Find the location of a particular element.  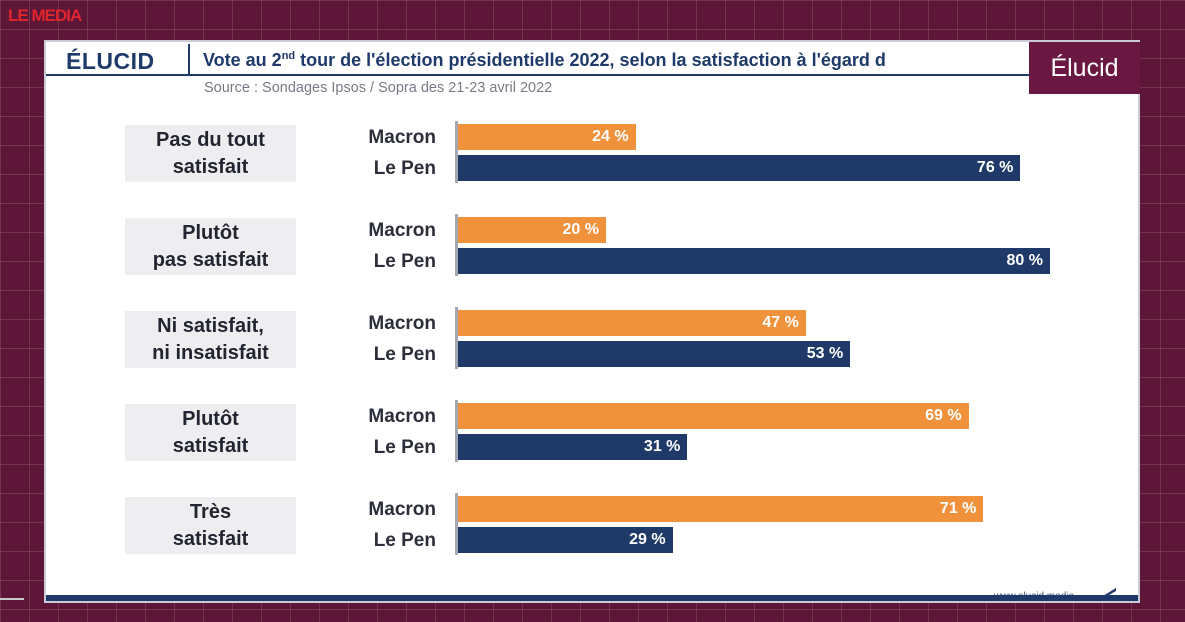

brand-logo: ÉLUCID is located at coordinates (110, 61).